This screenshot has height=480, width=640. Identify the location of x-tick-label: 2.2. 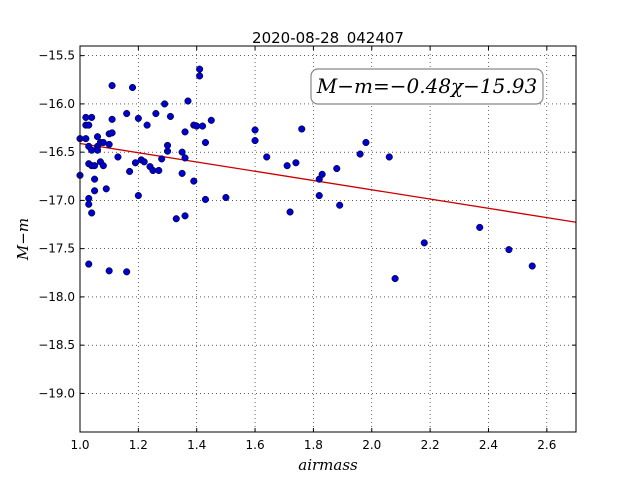
(430, 445).